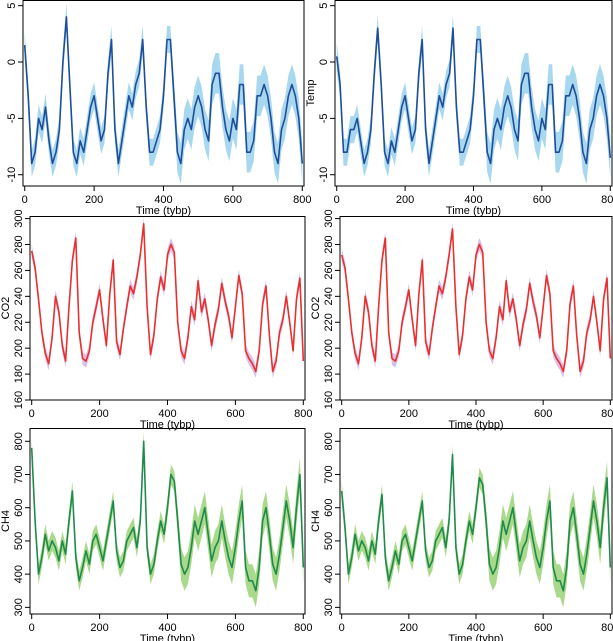 Image resolution: width=613 pixels, height=641 pixels. What do you see at coordinates (311, 93) in the screenshot?
I see `y-axis-label: Temp` at bounding box center [311, 93].